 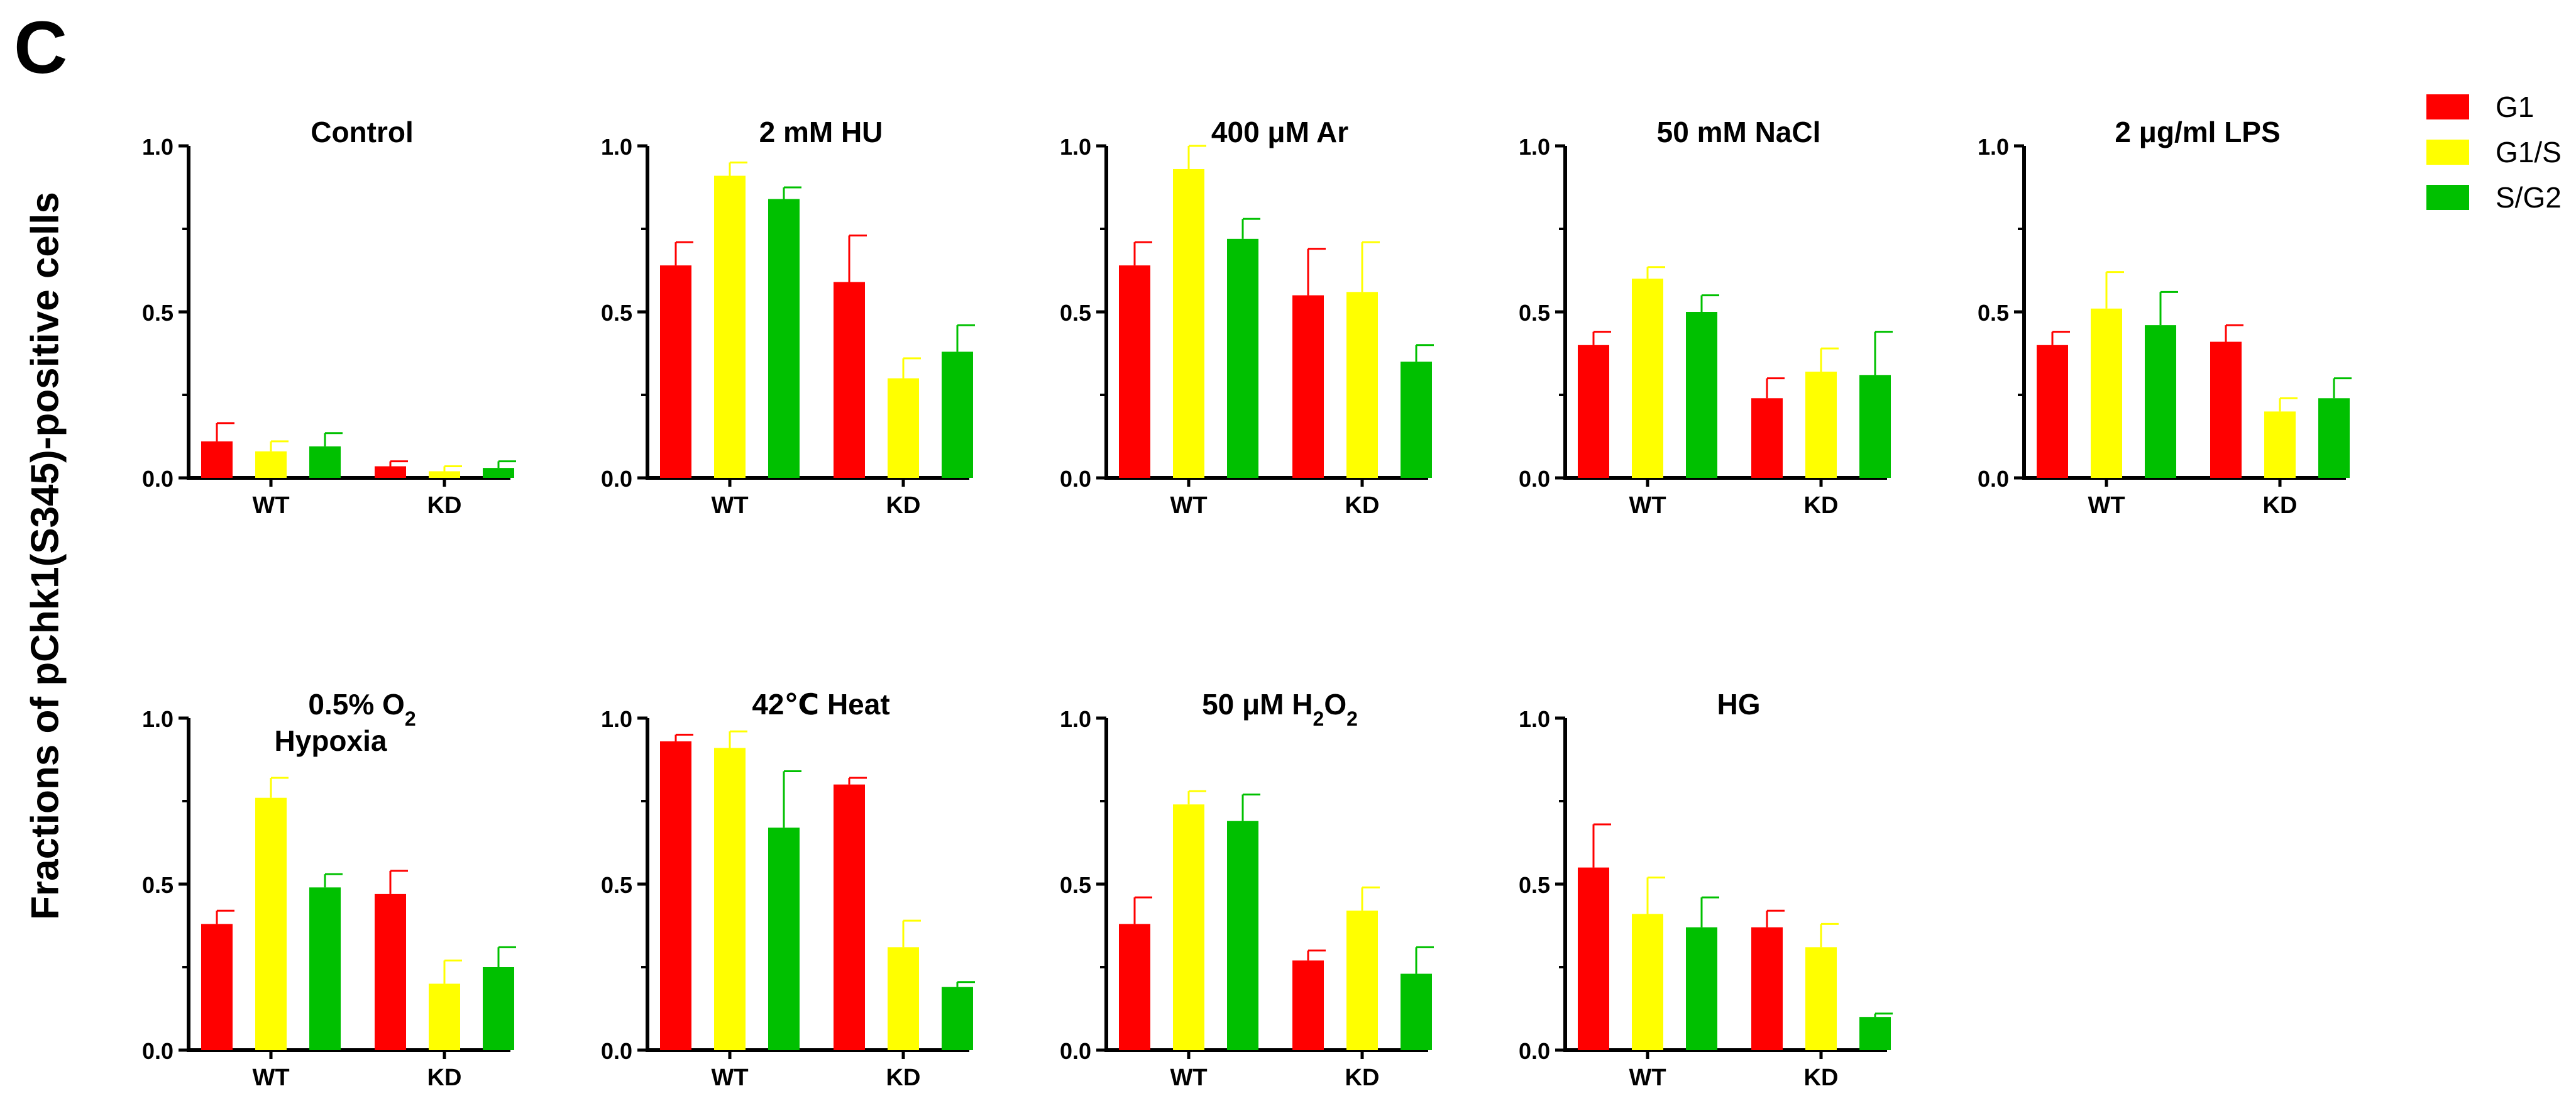 What do you see at coordinates (2529, 197) in the screenshot?
I see `legend-label-sg2: S/G2` at bounding box center [2529, 197].